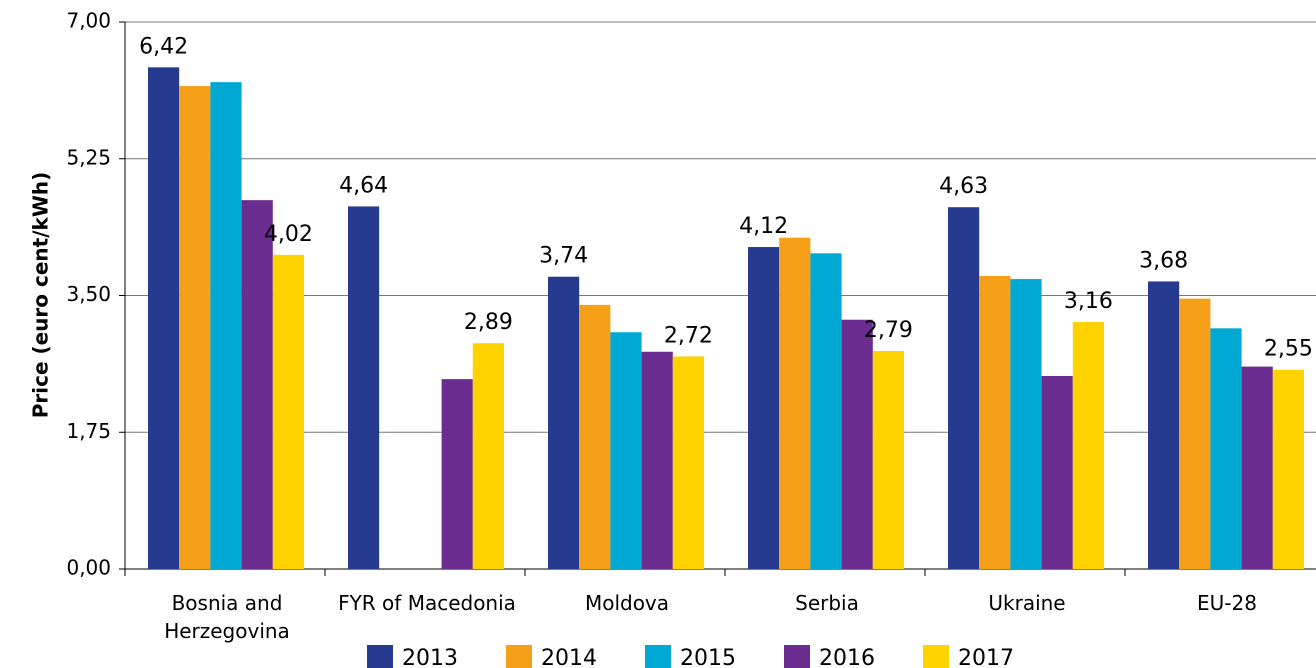 This screenshot has width=1316, height=668. Describe the element at coordinates (827, 603) in the screenshot. I see `x-tick-label: Serbia` at that location.